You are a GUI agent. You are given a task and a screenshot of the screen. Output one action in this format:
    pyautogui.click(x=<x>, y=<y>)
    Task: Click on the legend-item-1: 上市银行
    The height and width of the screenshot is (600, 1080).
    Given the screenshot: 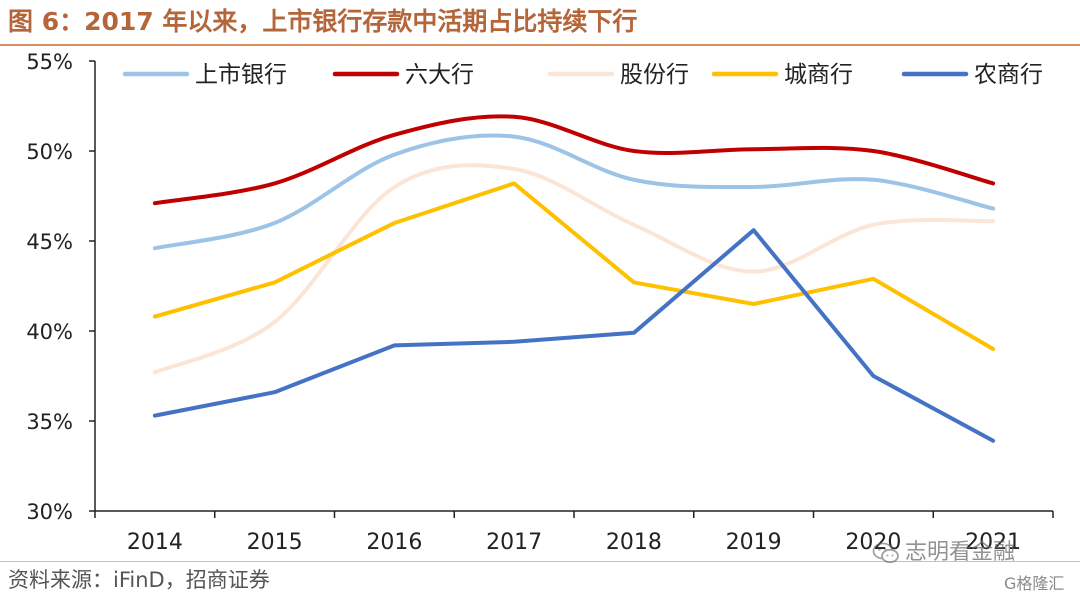 What is the action you would take?
    pyautogui.click(x=204, y=75)
    